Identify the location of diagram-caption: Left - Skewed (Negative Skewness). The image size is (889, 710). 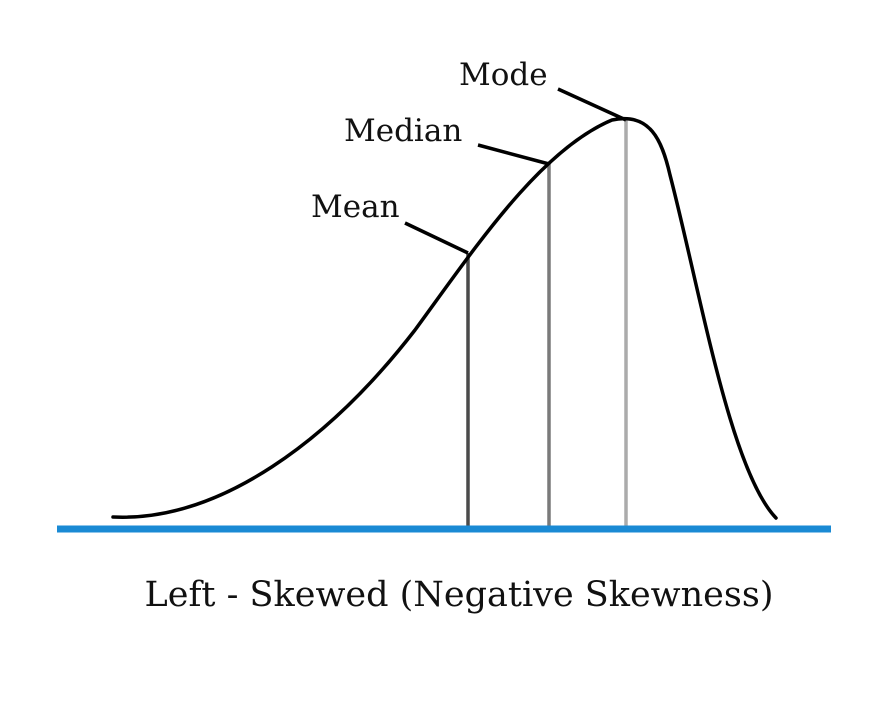
(459, 595).